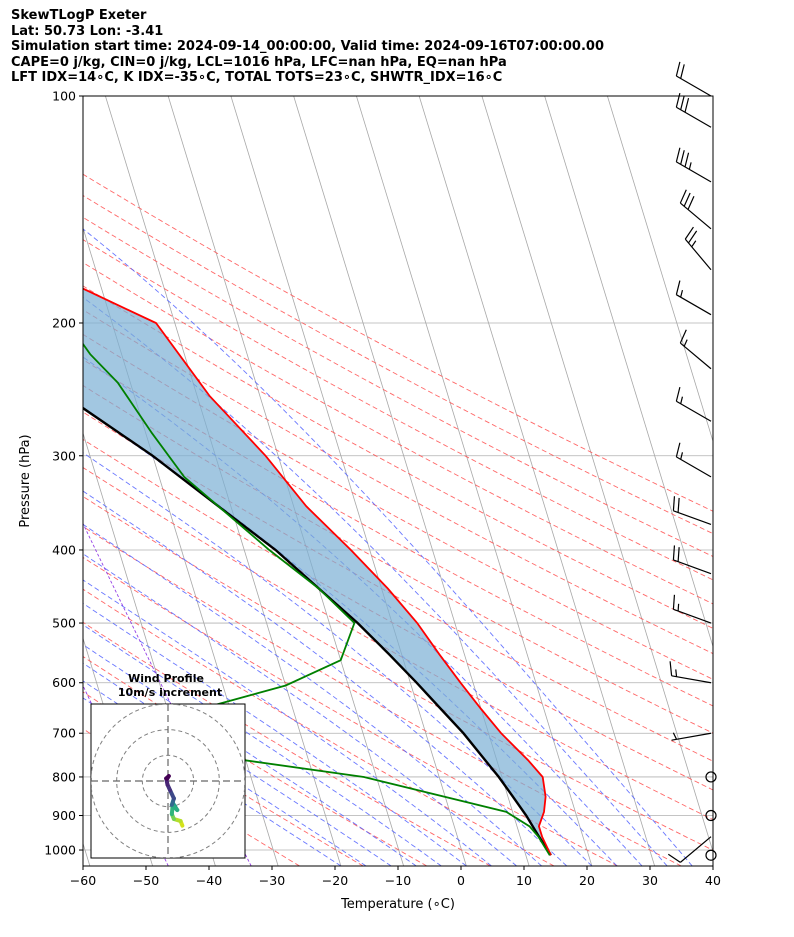 The height and width of the screenshot is (937, 794). I want to click on x-axis-label: Temperature (∘C), so click(397, 904).